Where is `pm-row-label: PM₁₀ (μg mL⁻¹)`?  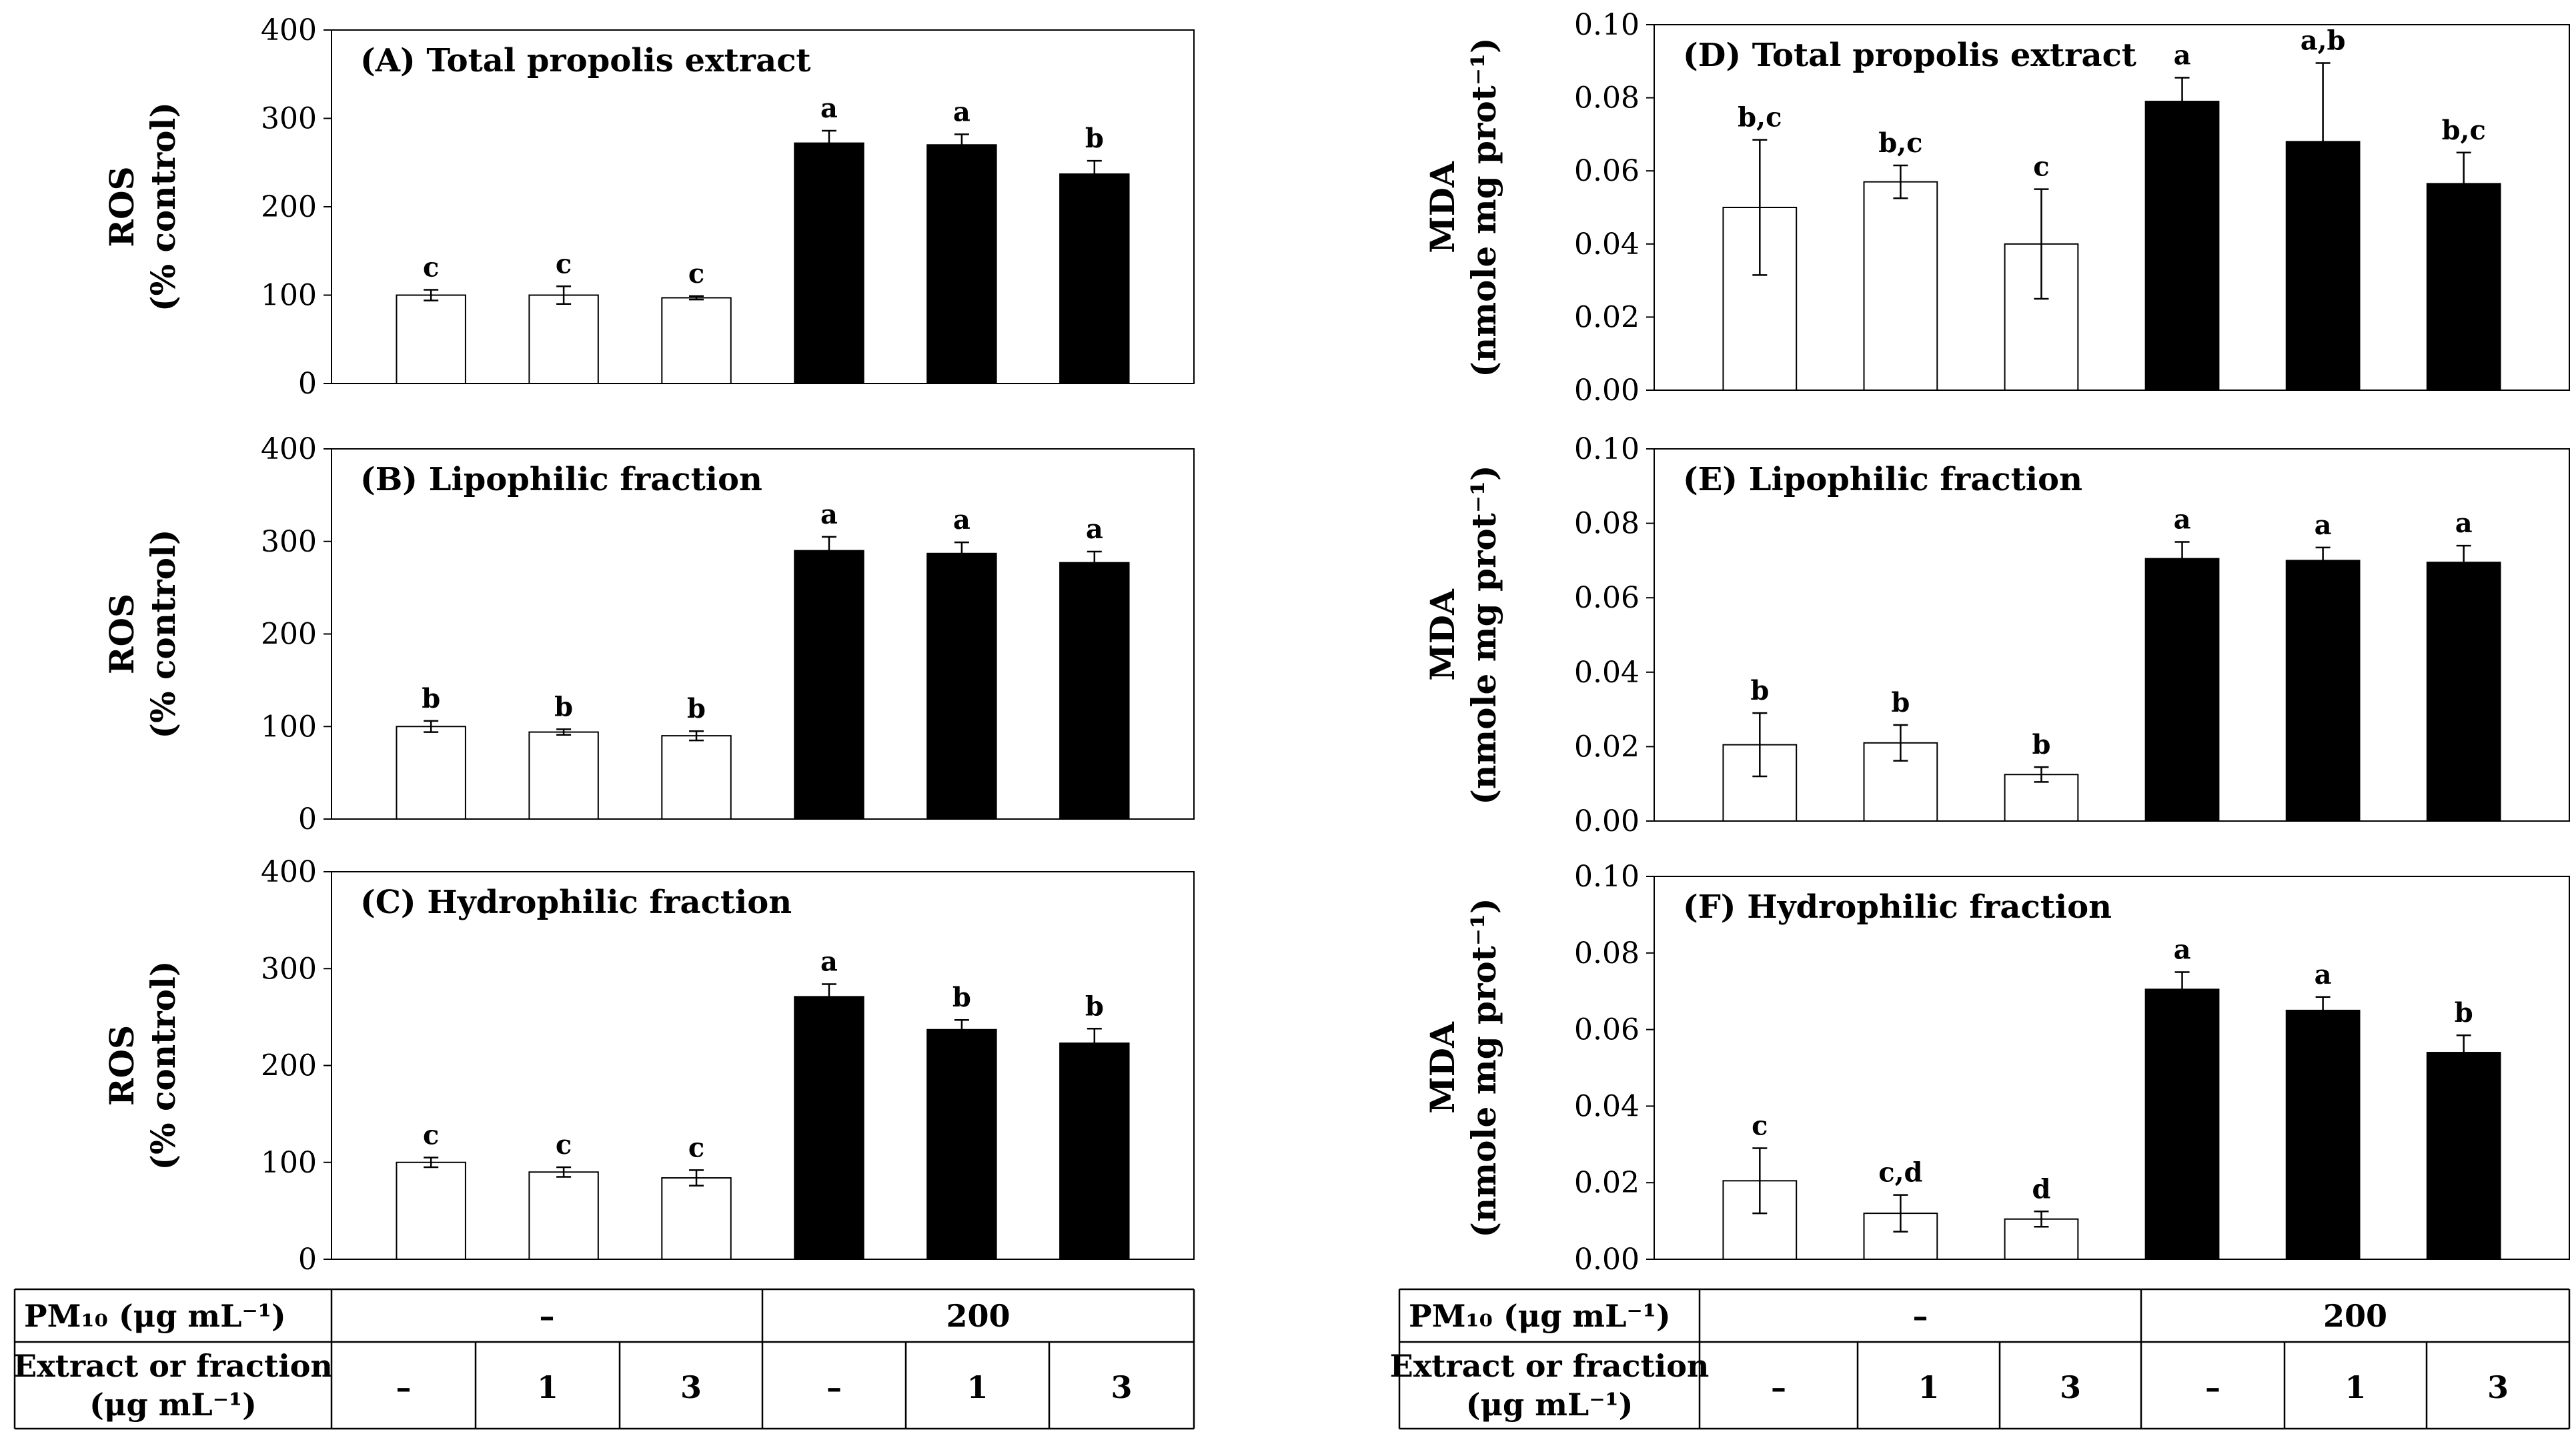
pm-row-label: PM₁₀ (μg mL⁻¹) is located at coordinates (1540, 1316).